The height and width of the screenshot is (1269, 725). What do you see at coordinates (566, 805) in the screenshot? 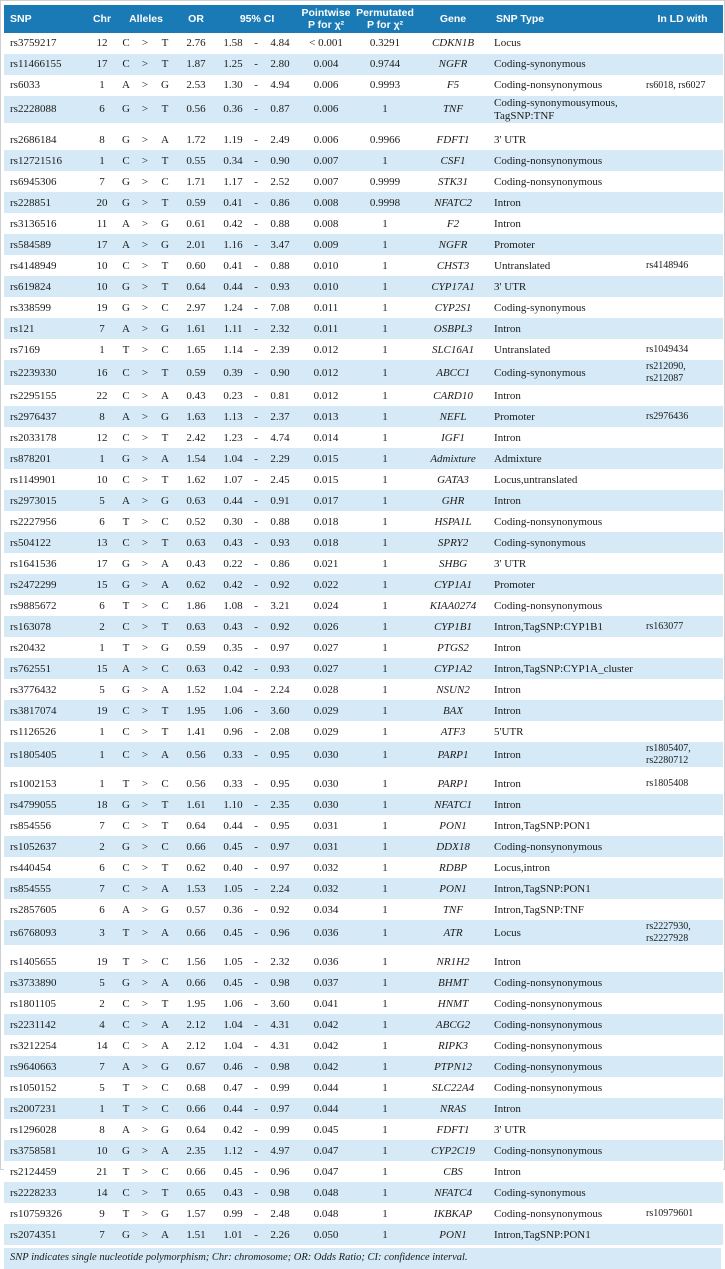
I see `cell-snp-type: Intron` at bounding box center [566, 805].